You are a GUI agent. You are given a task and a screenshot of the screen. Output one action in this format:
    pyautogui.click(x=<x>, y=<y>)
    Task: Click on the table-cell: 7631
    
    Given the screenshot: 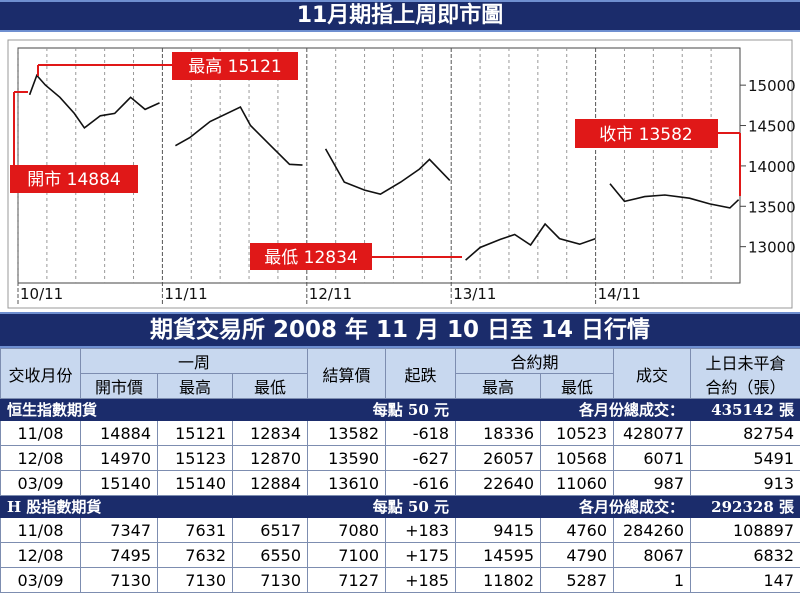 What is the action you would take?
    pyautogui.click(x=195, y=530)
    